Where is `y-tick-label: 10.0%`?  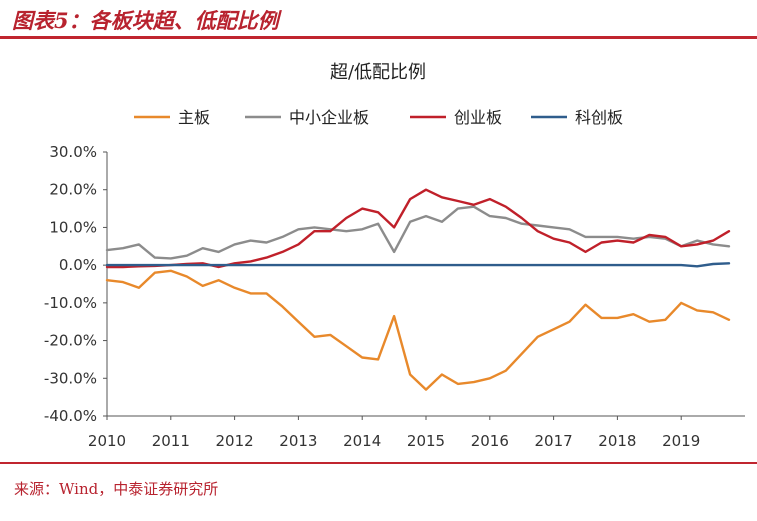 y-tick-label: 10.0% is located at coordinates (73, 227).